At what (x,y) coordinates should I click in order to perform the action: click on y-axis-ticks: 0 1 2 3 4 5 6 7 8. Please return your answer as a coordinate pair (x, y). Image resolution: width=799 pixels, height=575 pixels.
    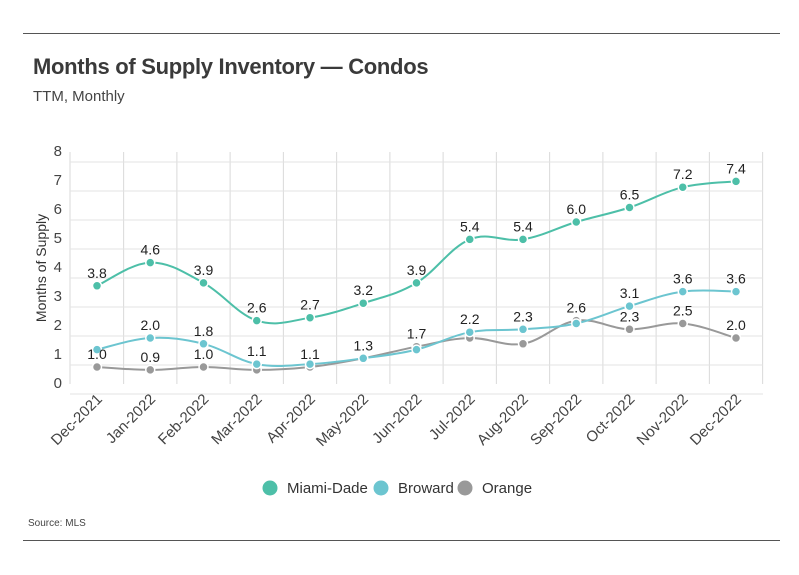
    Looking at the image, I should click on (58, 267).